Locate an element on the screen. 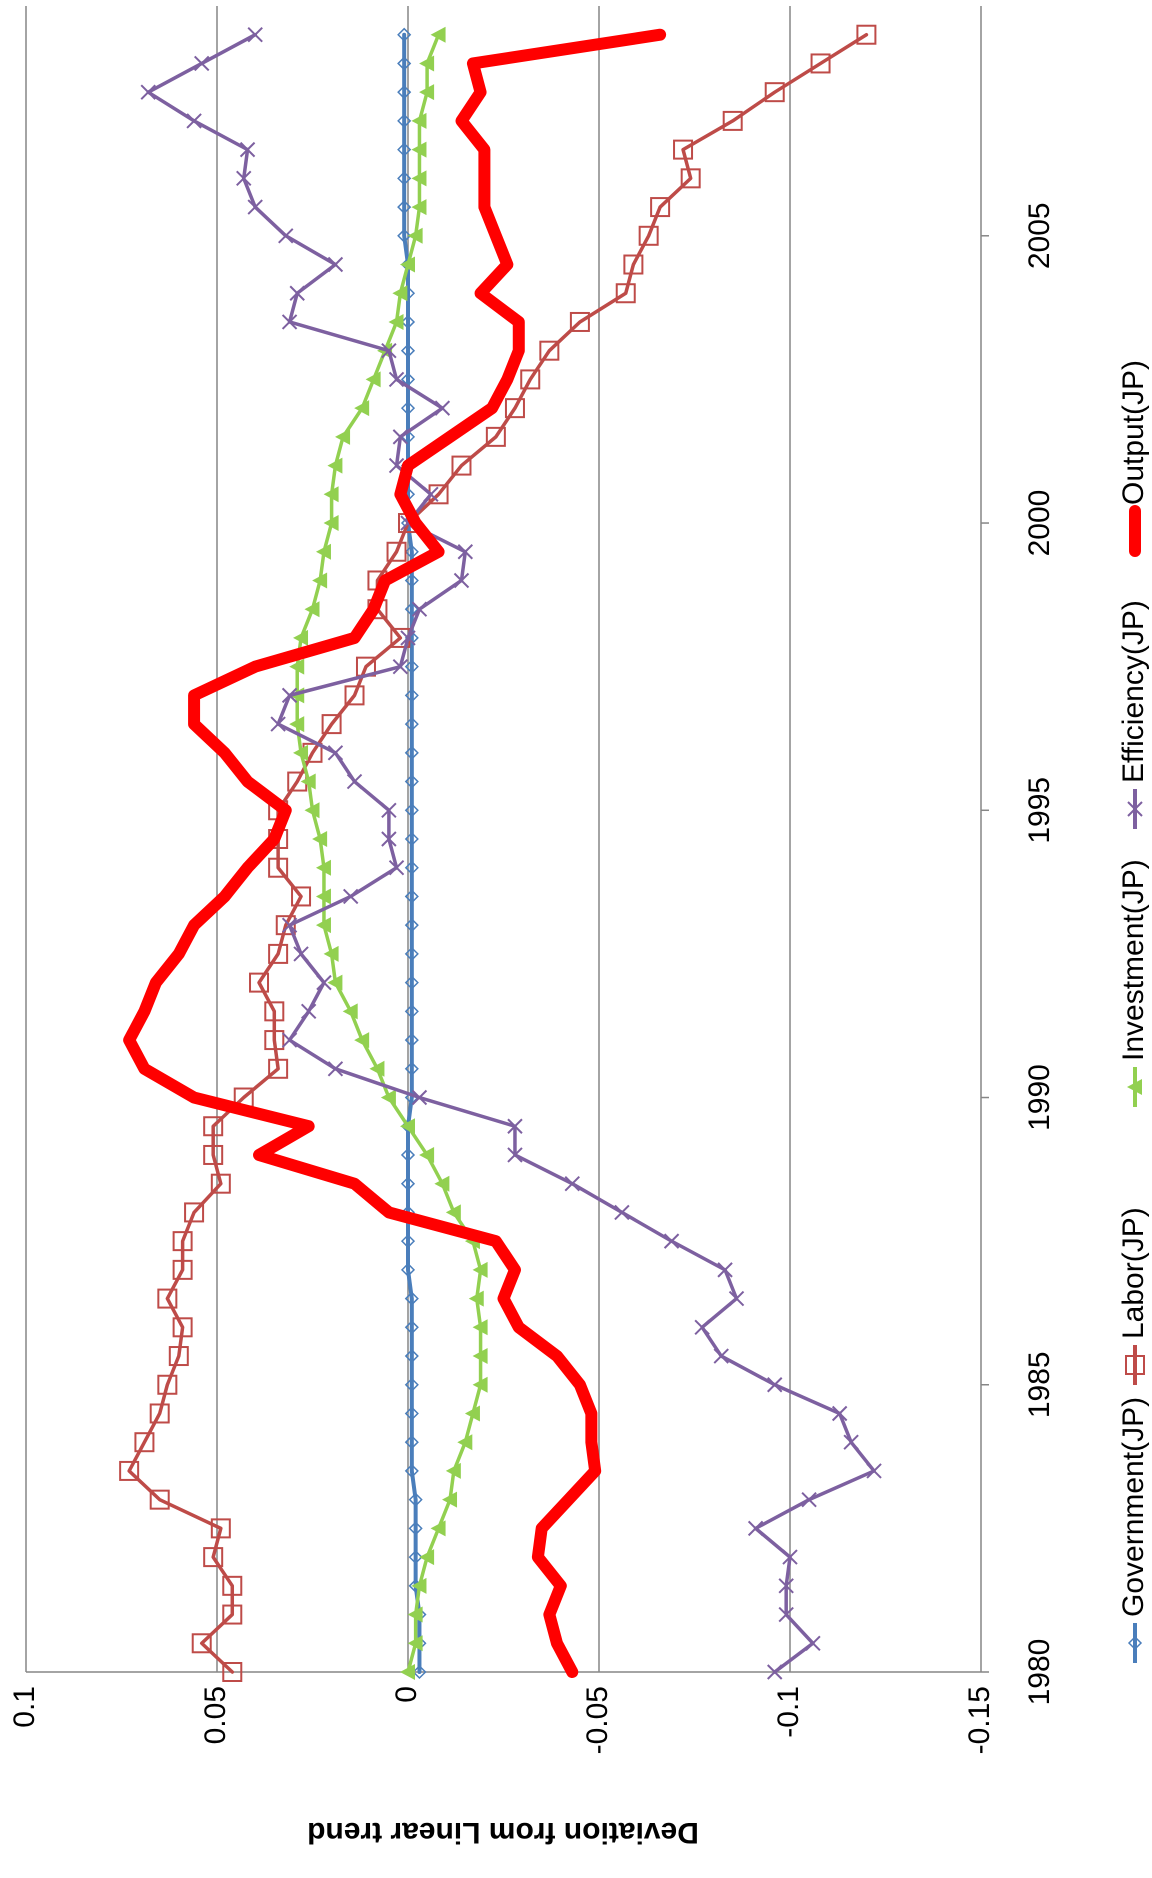  y-tick-label: -0.15 is located at coordinates (979, 1720).